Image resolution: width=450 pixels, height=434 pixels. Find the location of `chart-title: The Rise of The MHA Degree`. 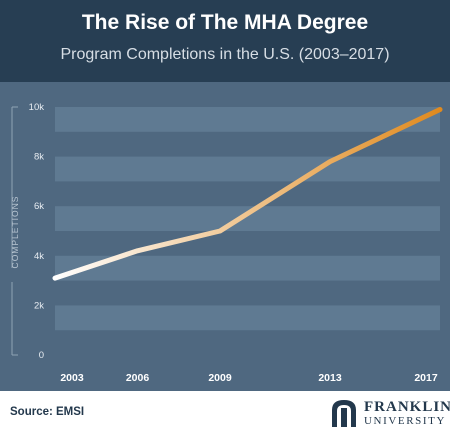

chart-title: The Rise of The MHA Degree is located at coordinates (225, 22).